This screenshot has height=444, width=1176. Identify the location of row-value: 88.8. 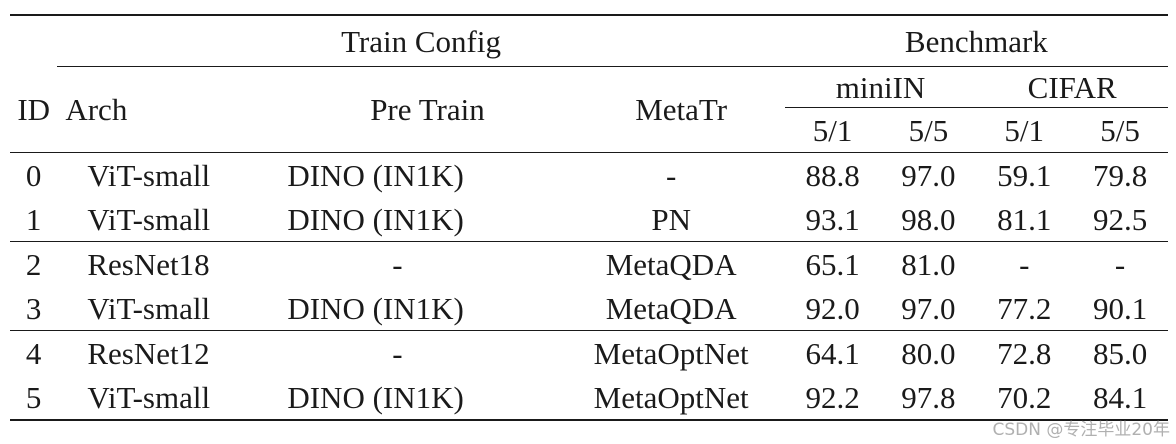
(832, 174).